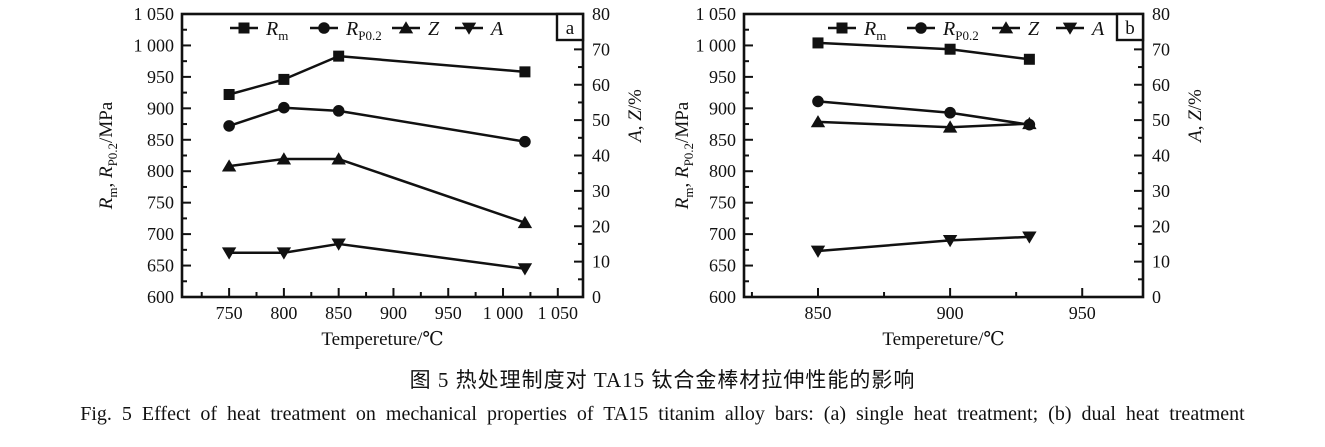  Describe the element at coordinates (1097, 29) in the screenshot. I see `legend-label: A` at that location.